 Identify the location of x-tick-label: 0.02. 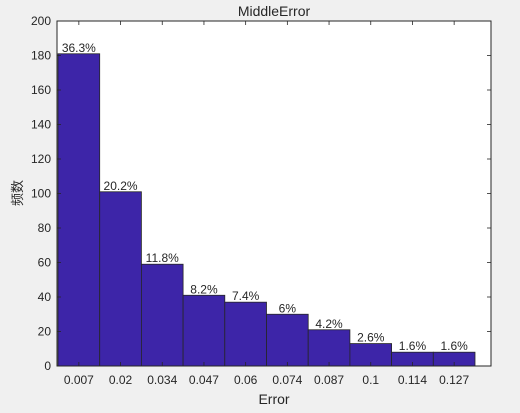
(121, 380).